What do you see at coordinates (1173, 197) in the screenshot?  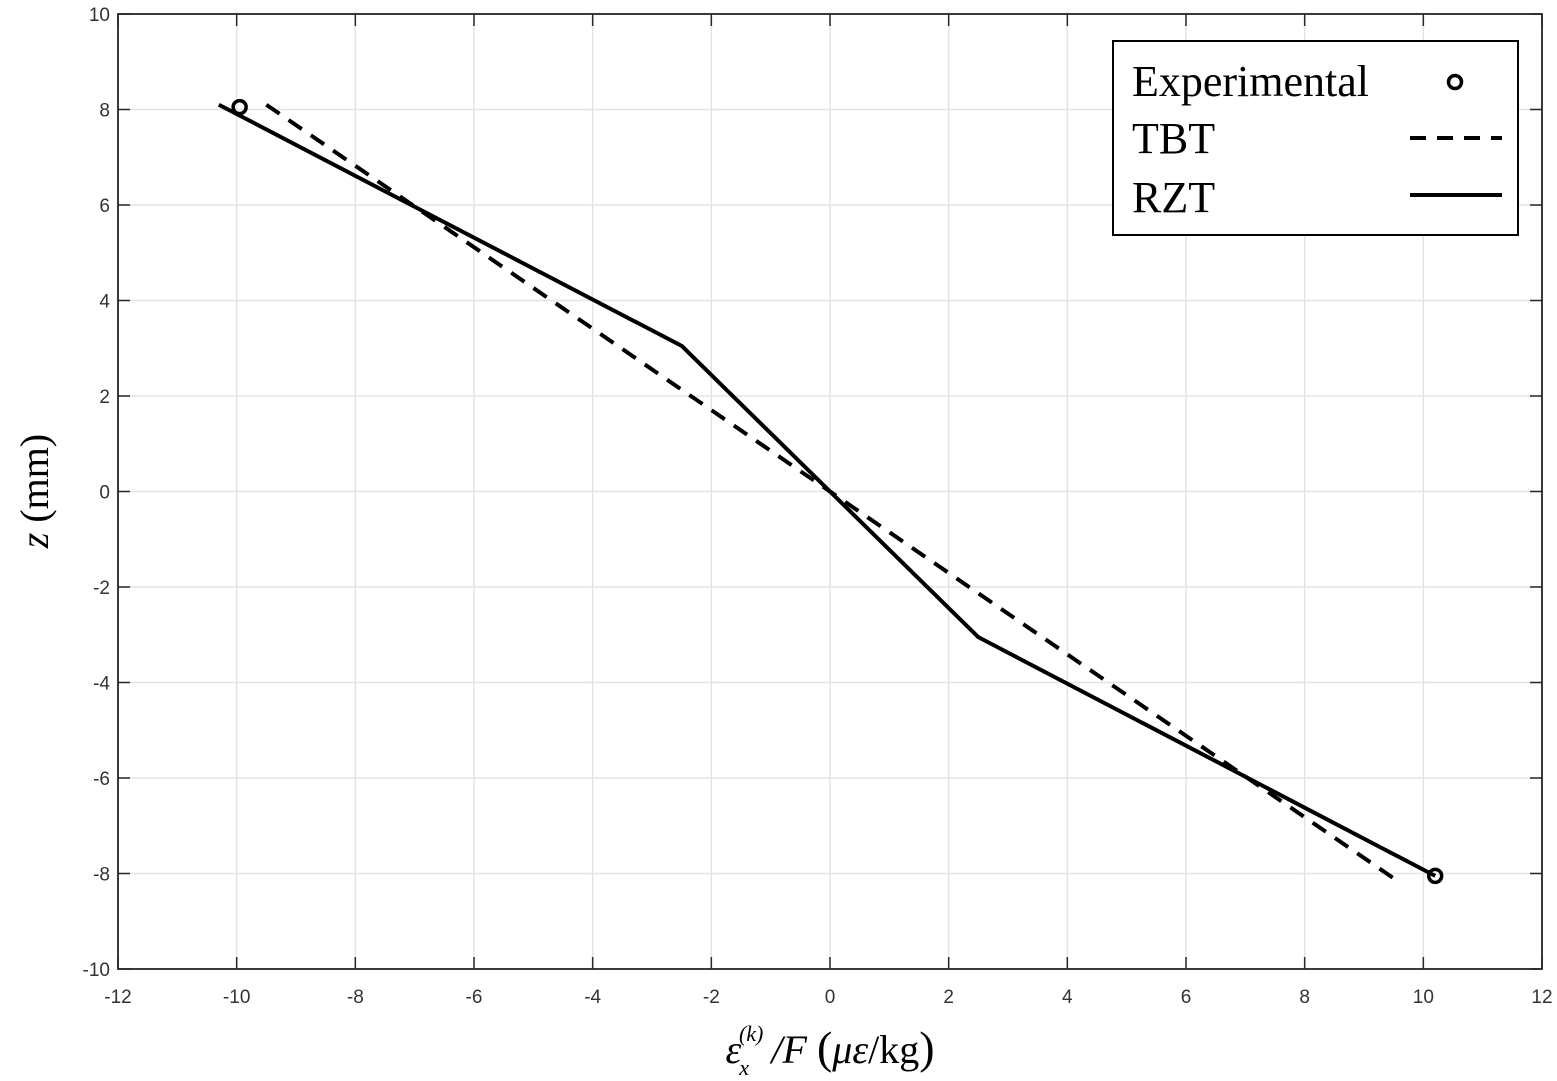 I see `legend-label-rzt: RZT` at bounding box center [1173, 197].